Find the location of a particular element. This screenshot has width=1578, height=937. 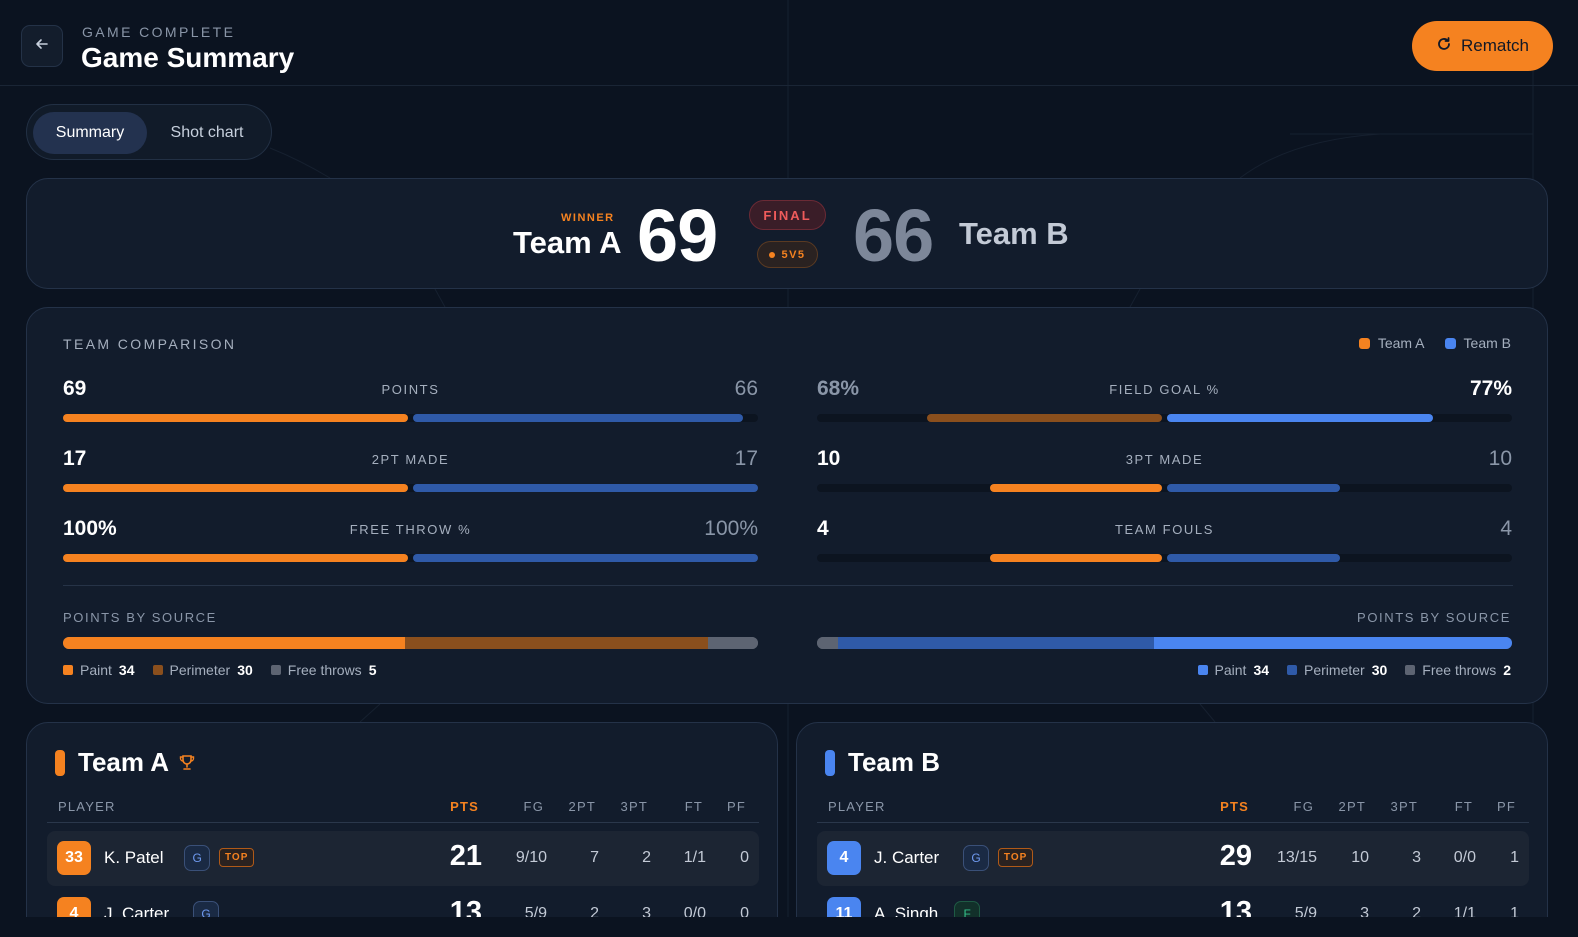

source-legend-item: Free throws 2 is located at coordinates (1458, 670).